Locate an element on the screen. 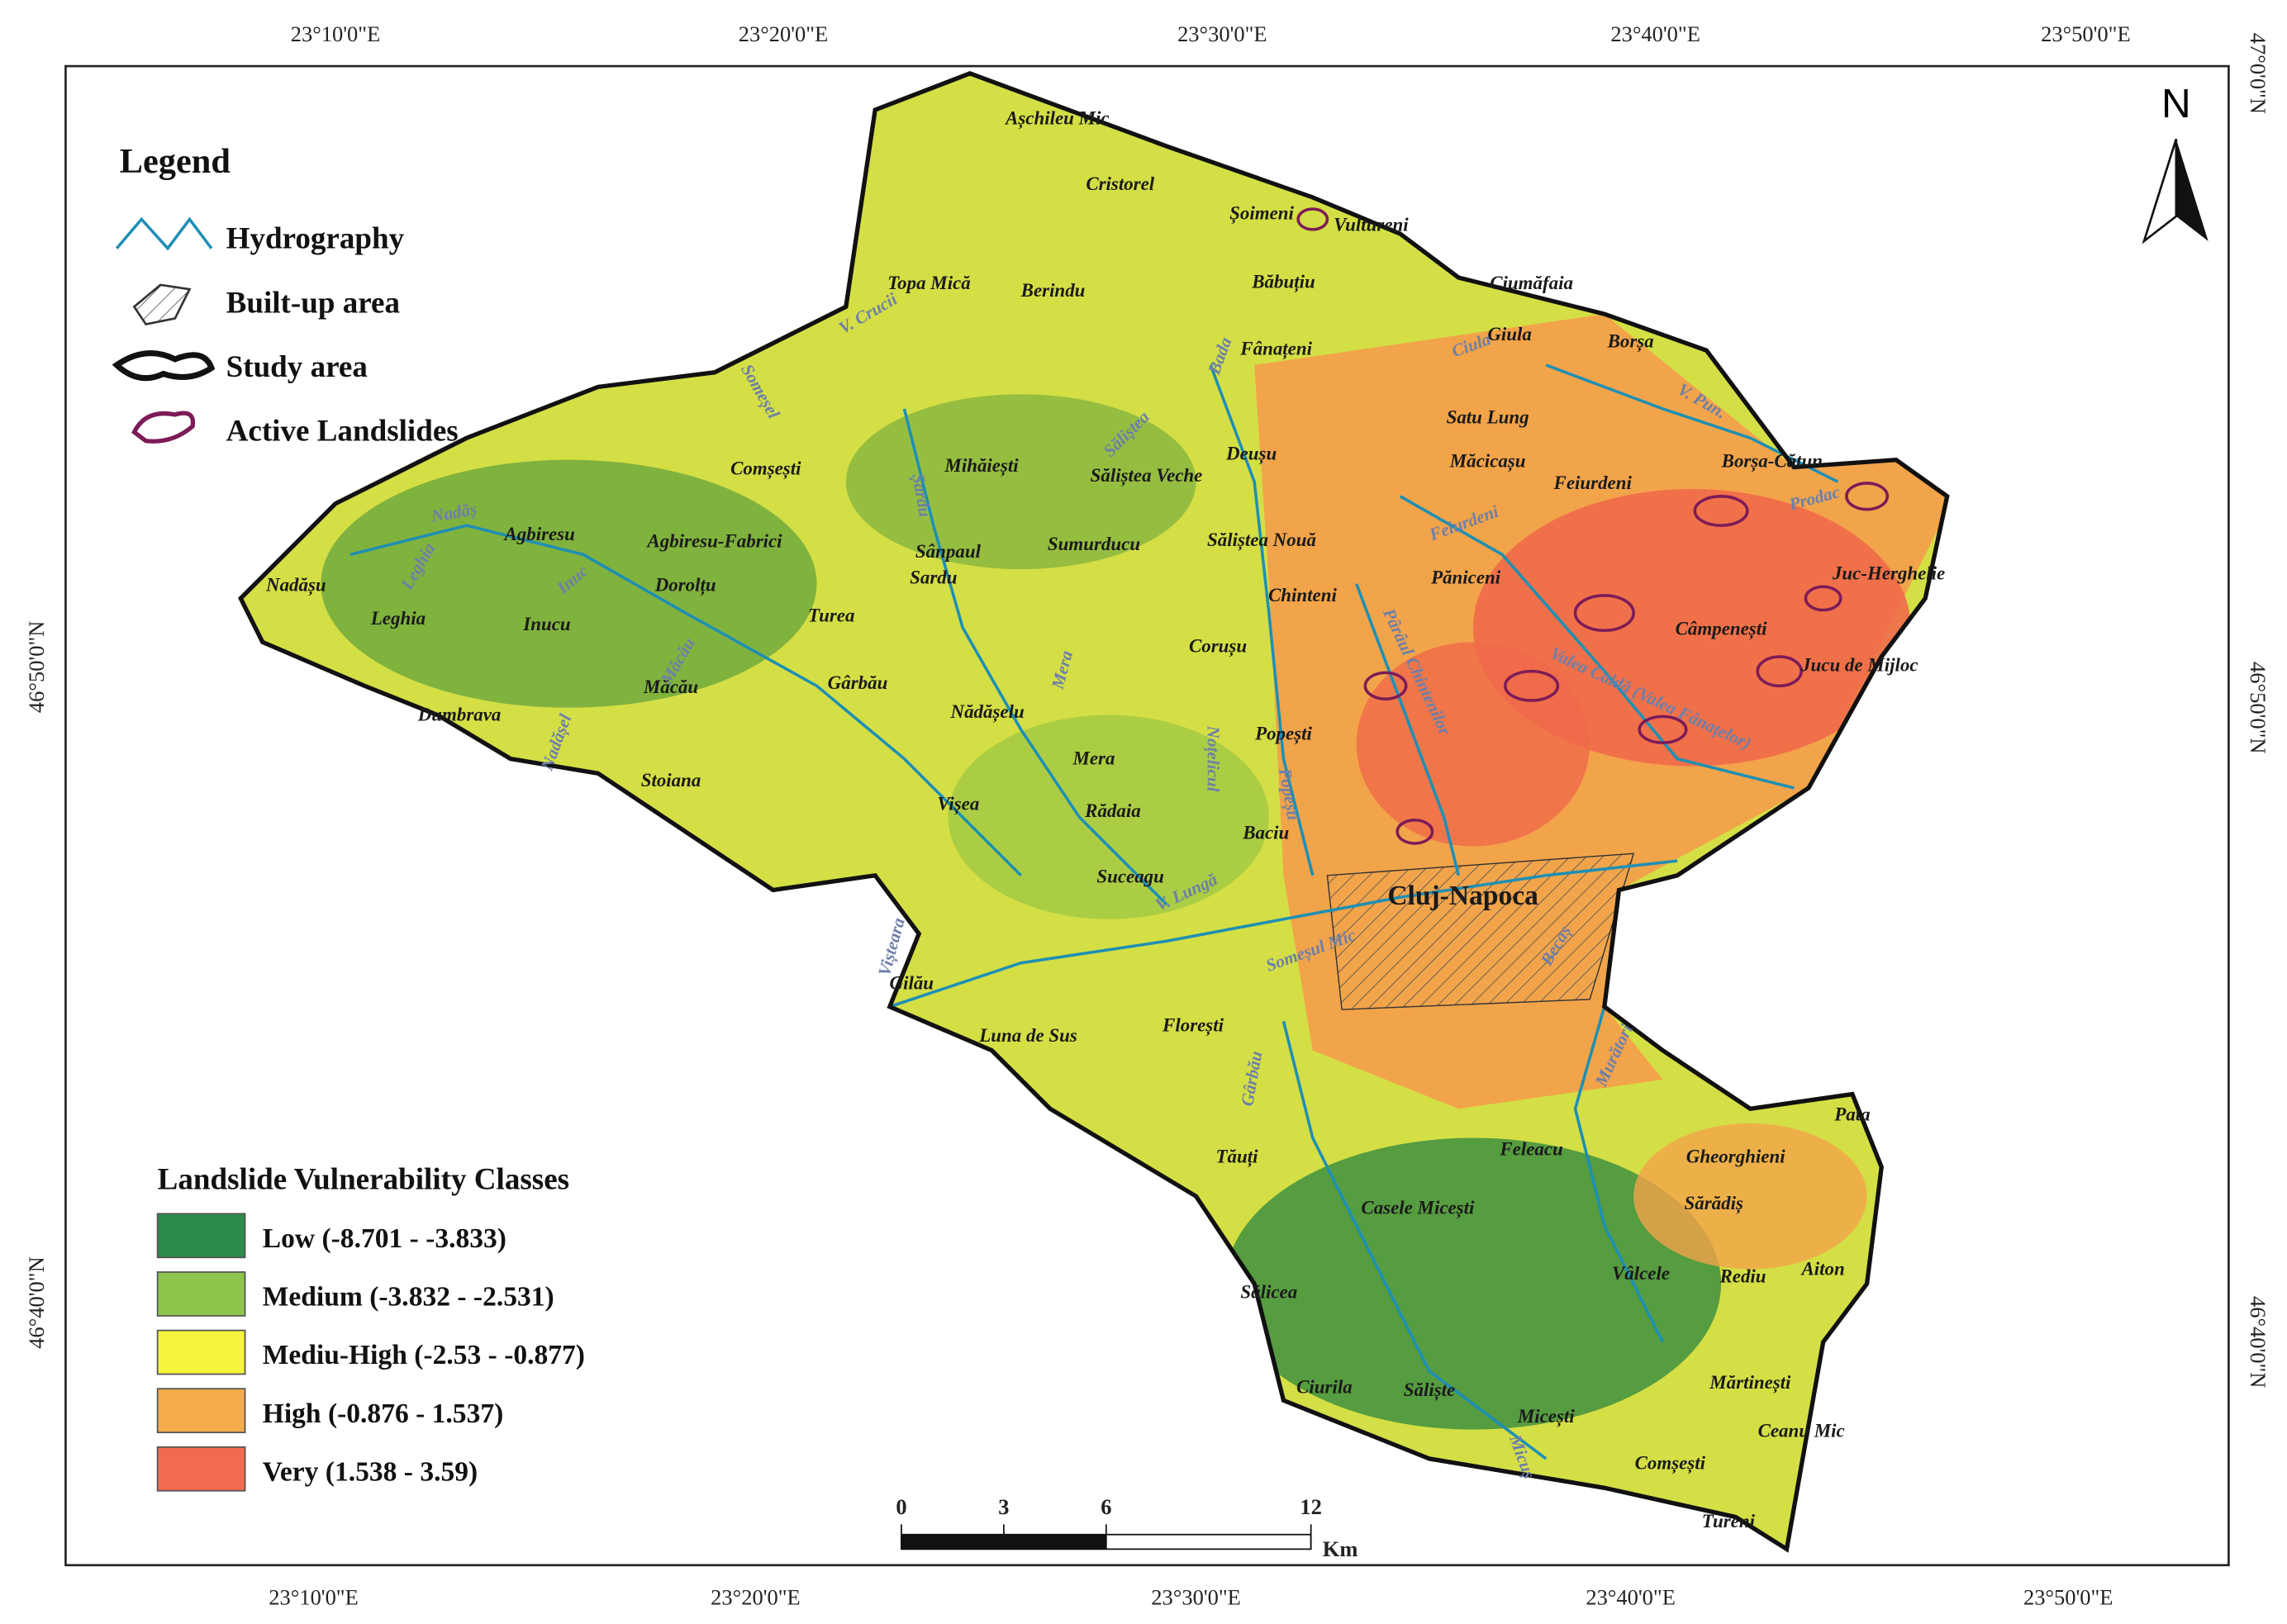  place-label: Popești is located at coordinates (1283, 734).